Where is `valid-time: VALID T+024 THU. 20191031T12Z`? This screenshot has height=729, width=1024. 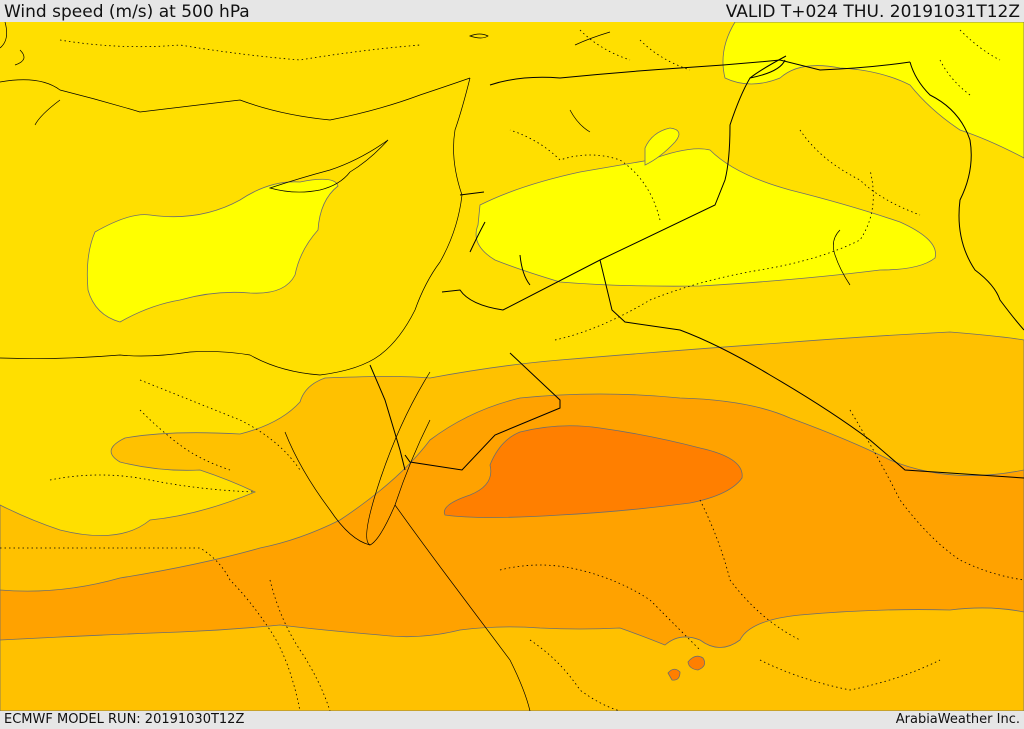 valid-time: VALID T+024 THU. 20191031T12Z is located at coordinates (872, 12).